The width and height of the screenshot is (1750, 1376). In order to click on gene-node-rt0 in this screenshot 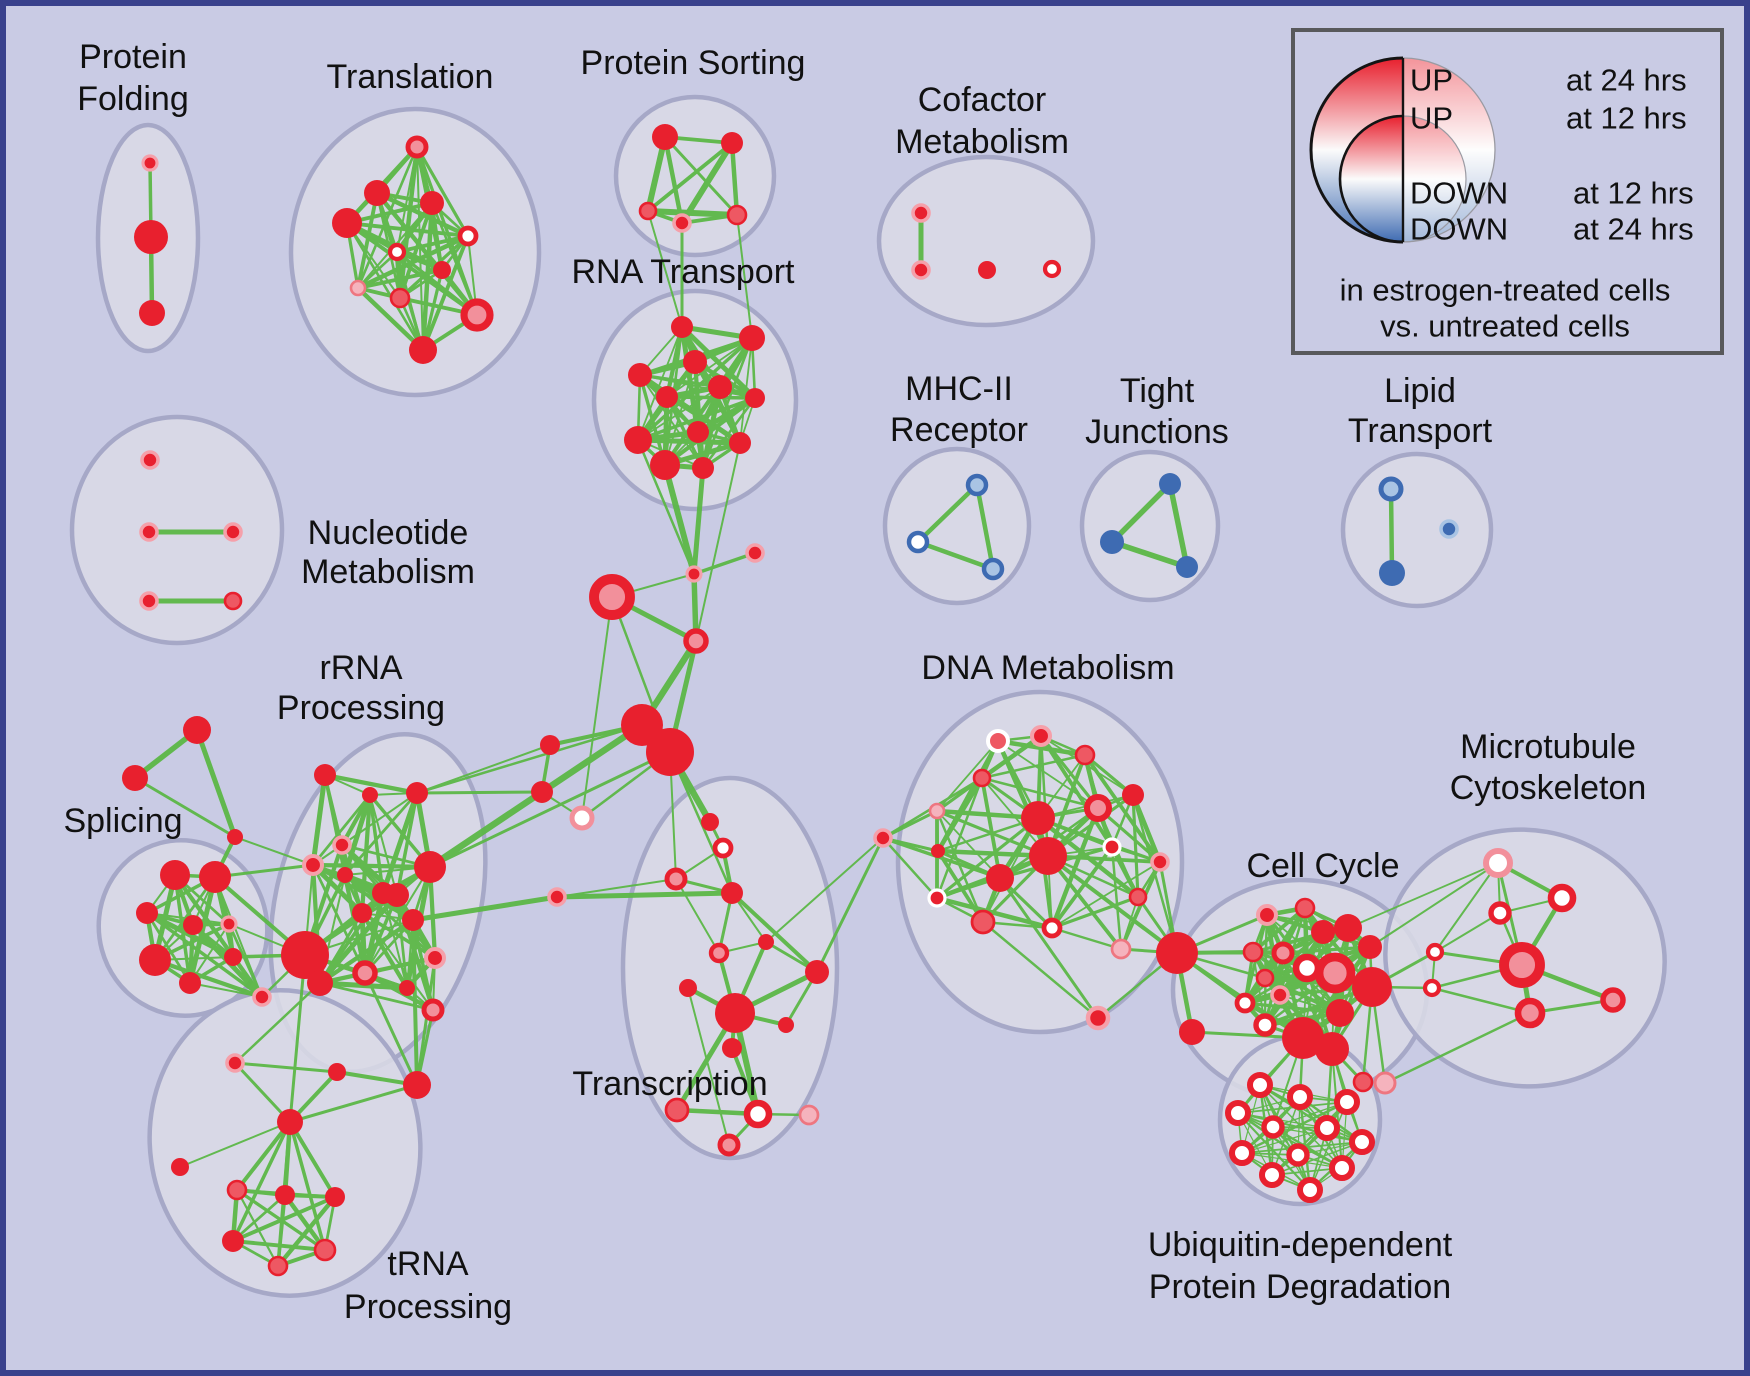, I will do `click(682, 327)`.